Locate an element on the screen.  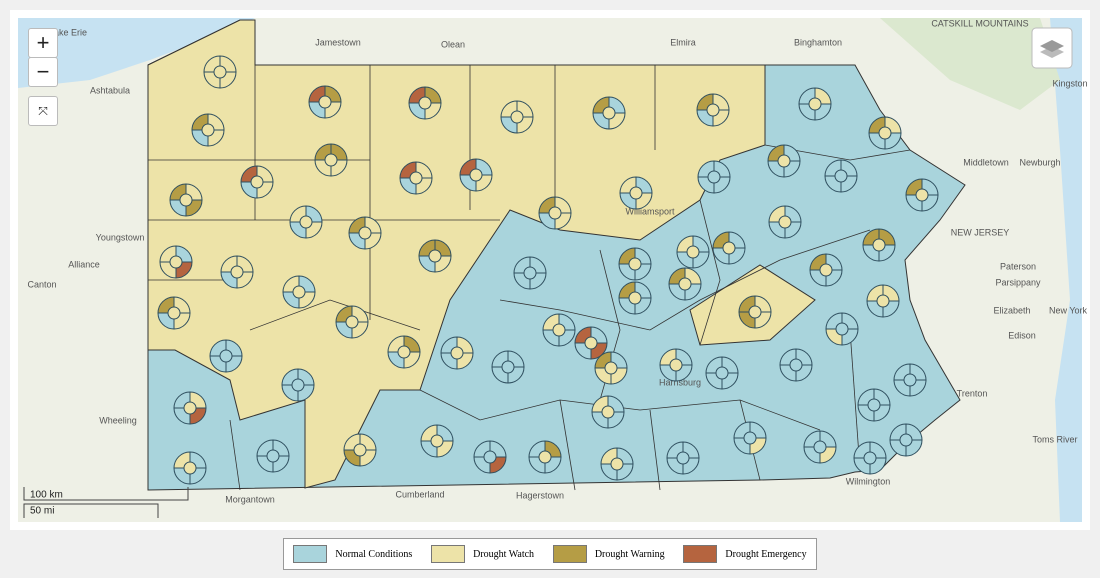
lake is located at coordinates (136, 53).